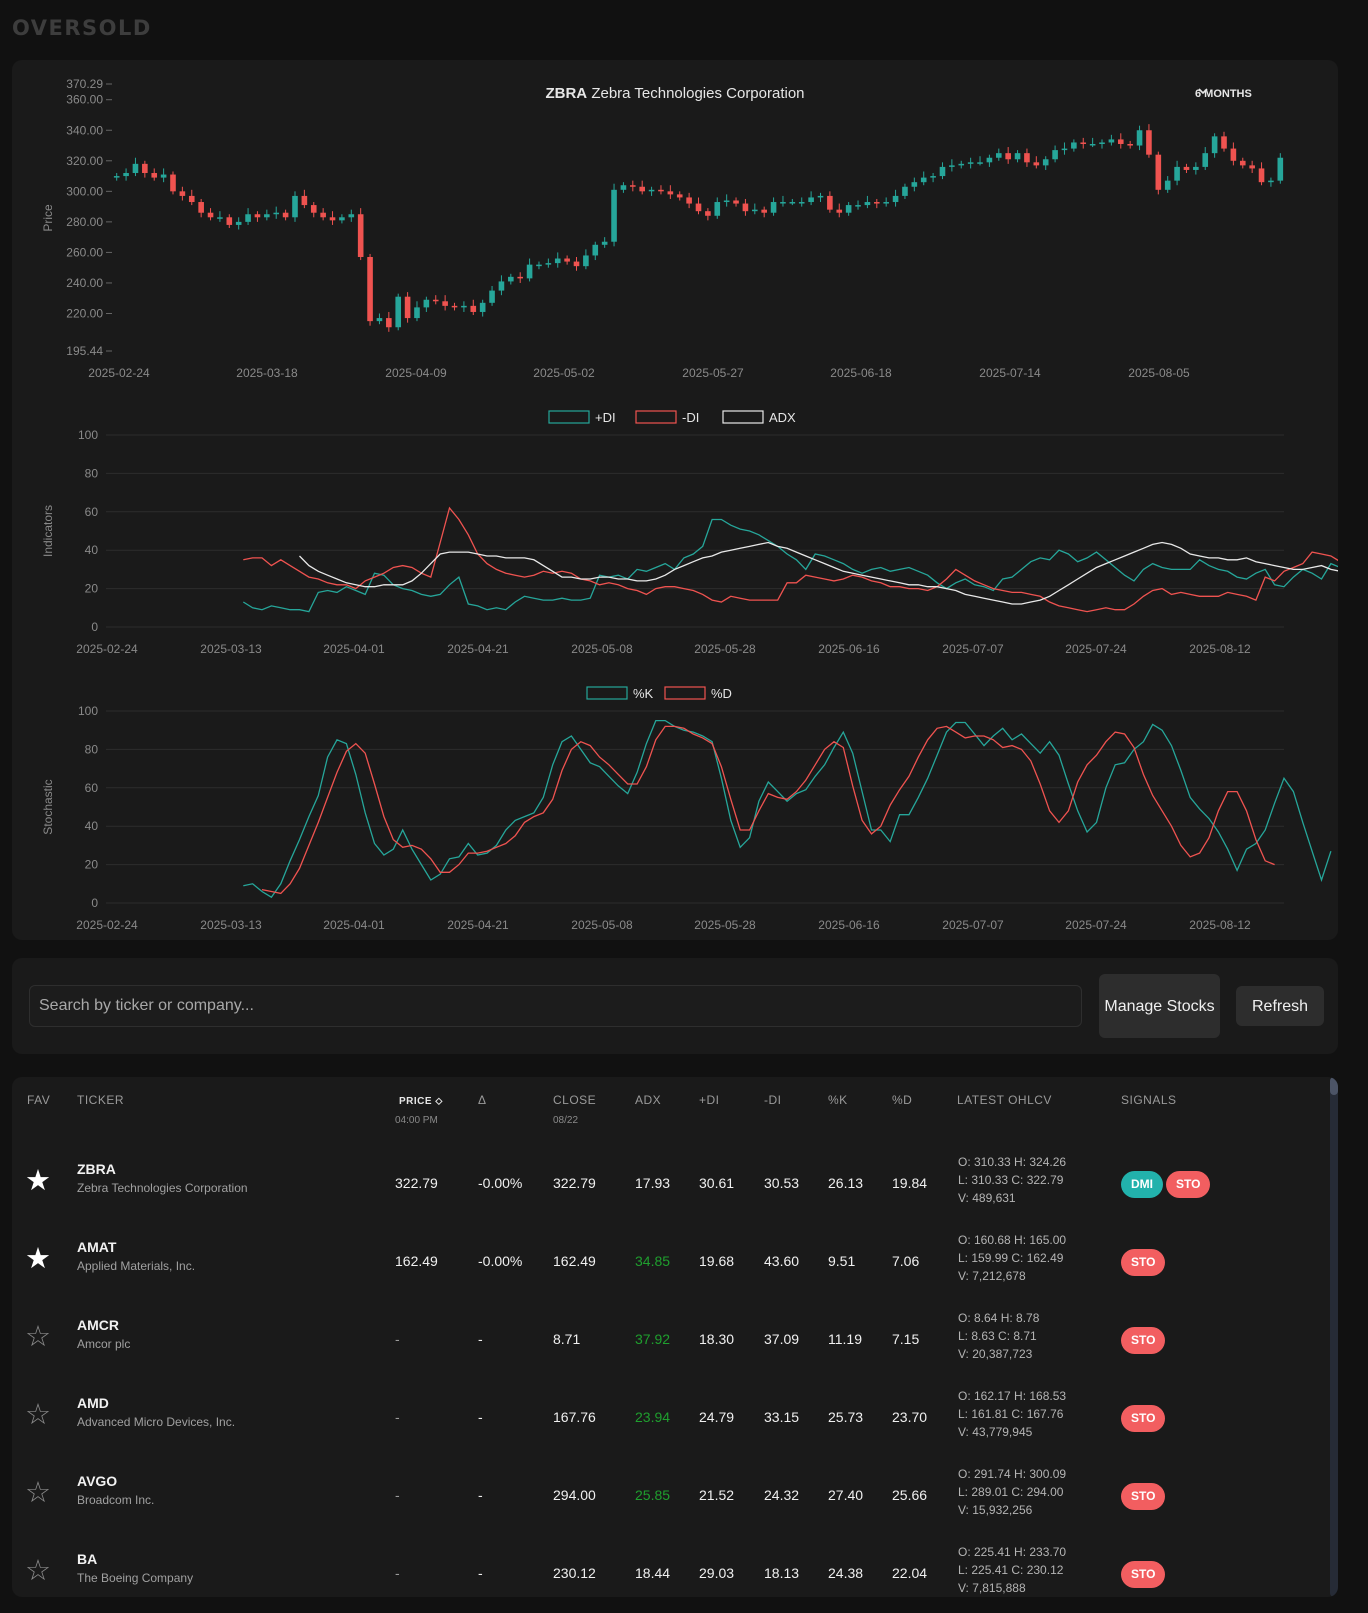 This screenshot has height=1613, width=1368. What do you see at coordinates (782, 1417) in the screenshot?
I see `minus-di-cell: 33.15` at bounding box center [782, 1417].